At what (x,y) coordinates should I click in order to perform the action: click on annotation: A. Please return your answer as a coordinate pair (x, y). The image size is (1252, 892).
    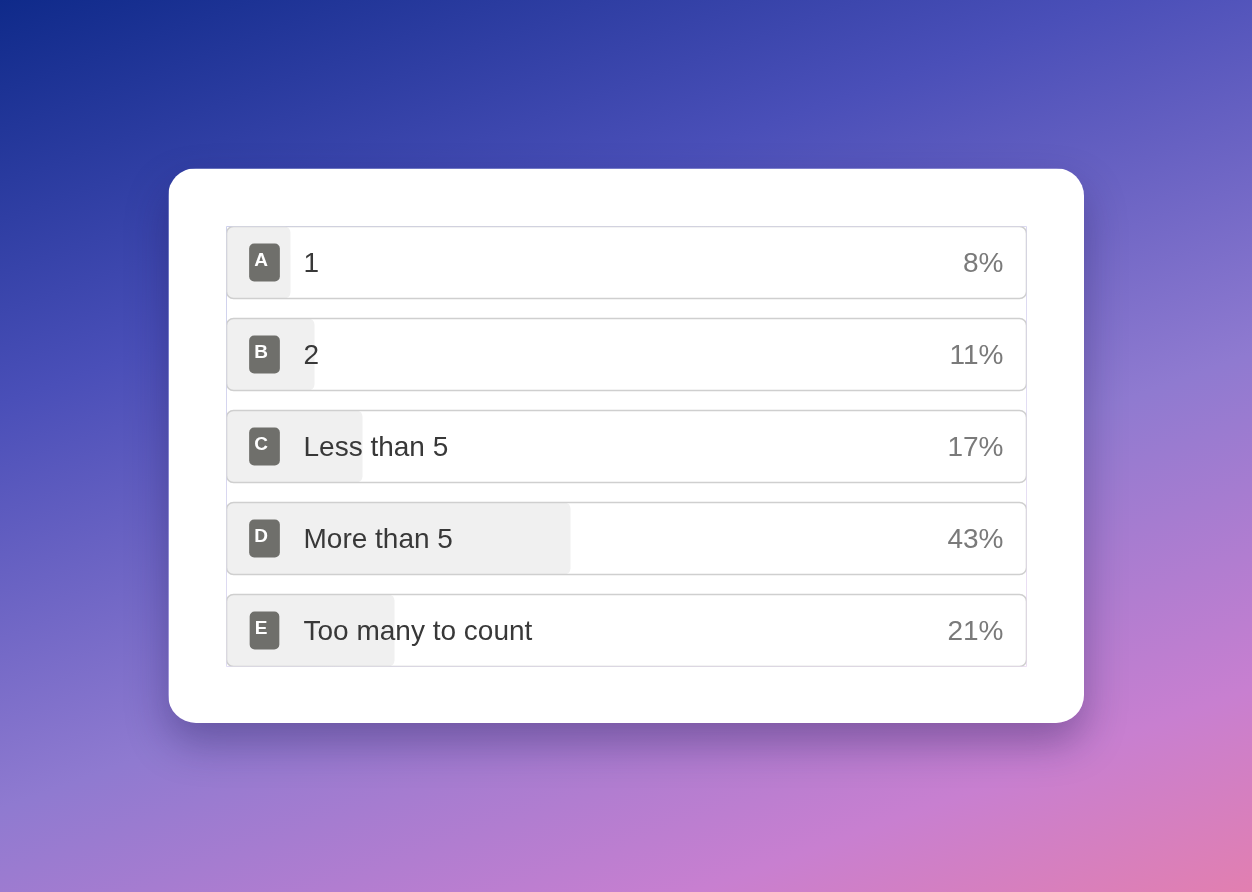
    Looking at the image, I should click on (261, 259).